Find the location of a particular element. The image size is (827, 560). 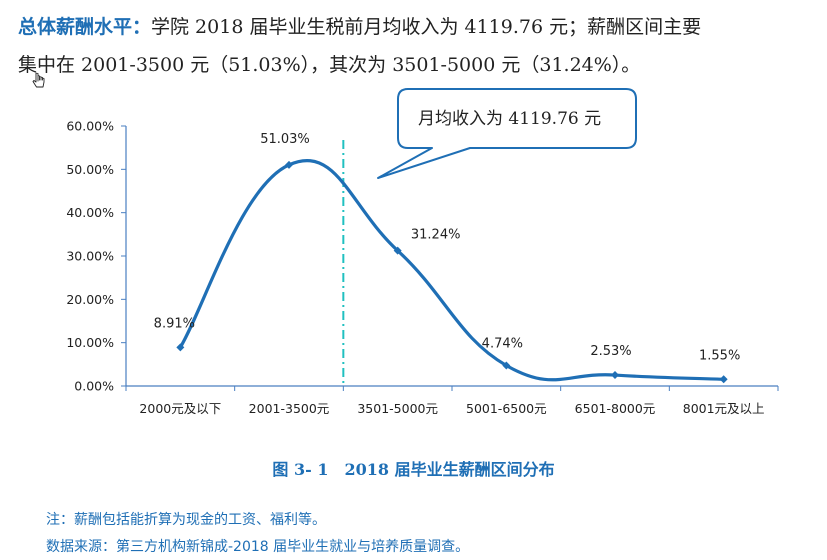

x-tick-label: 2001-3500元 is located at coordinates (289, 408).